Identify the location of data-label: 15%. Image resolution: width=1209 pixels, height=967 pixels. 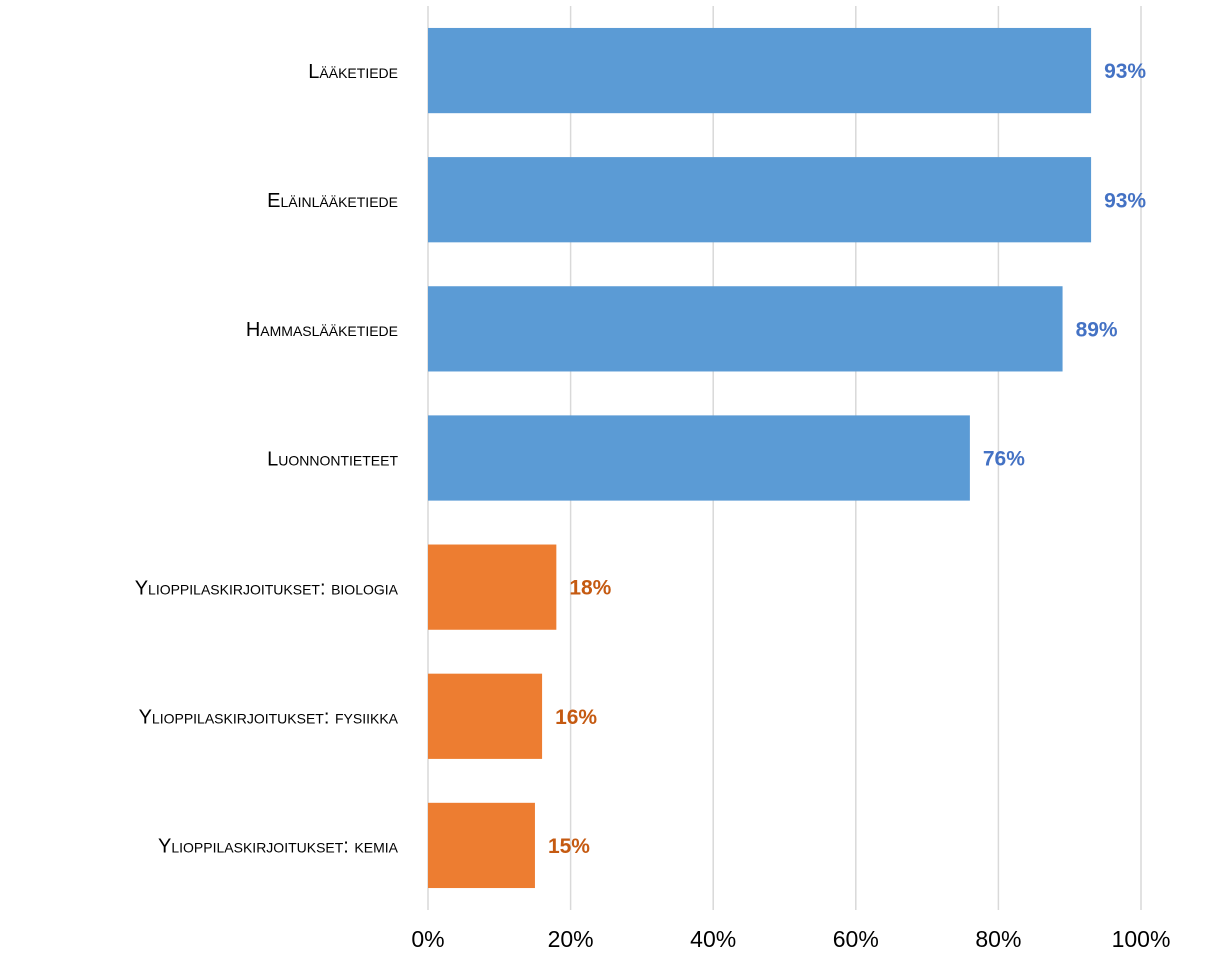
(569, 846).